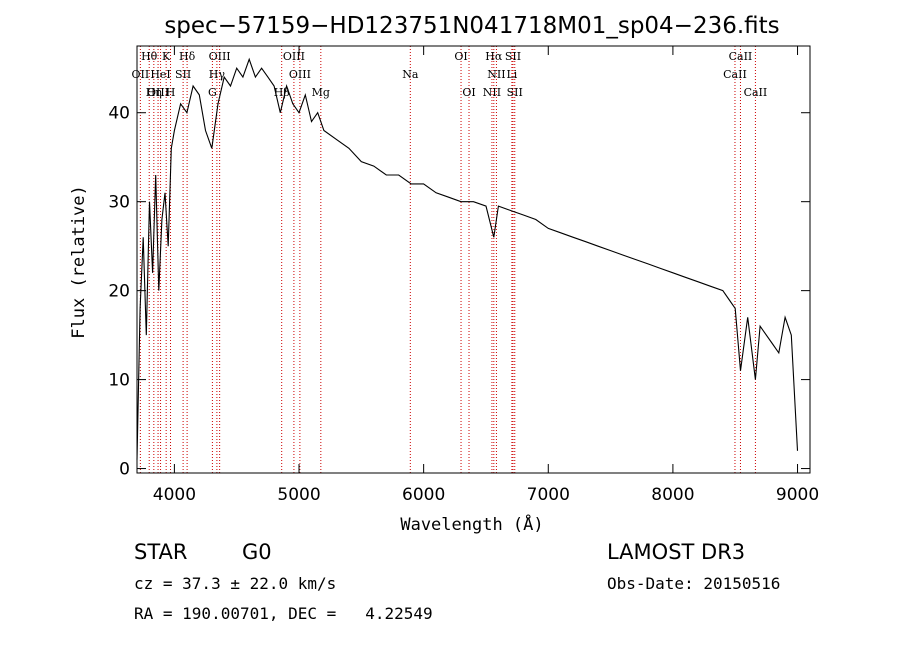  What do you see at coordinates (283, 613) in the screenshot?
I see `coordinates: RA = 190.00701, DEC = 4.22549` at bounding box center [283, 613].